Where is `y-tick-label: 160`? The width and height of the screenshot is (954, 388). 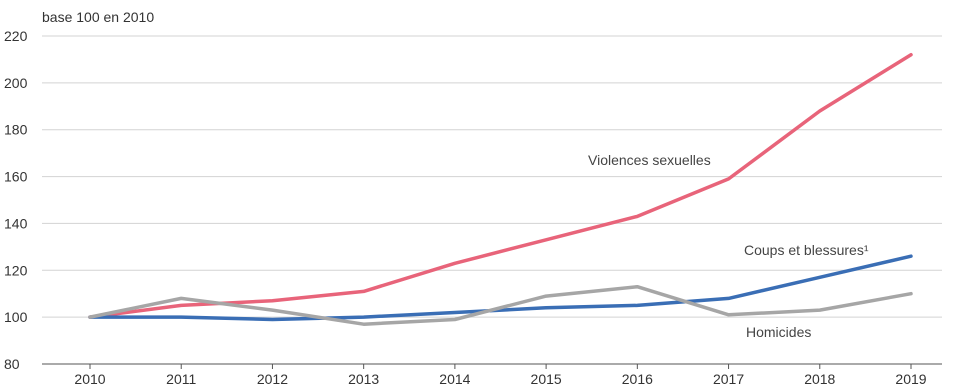
y-tick-label: 160 is located at coordinates (16, 177).